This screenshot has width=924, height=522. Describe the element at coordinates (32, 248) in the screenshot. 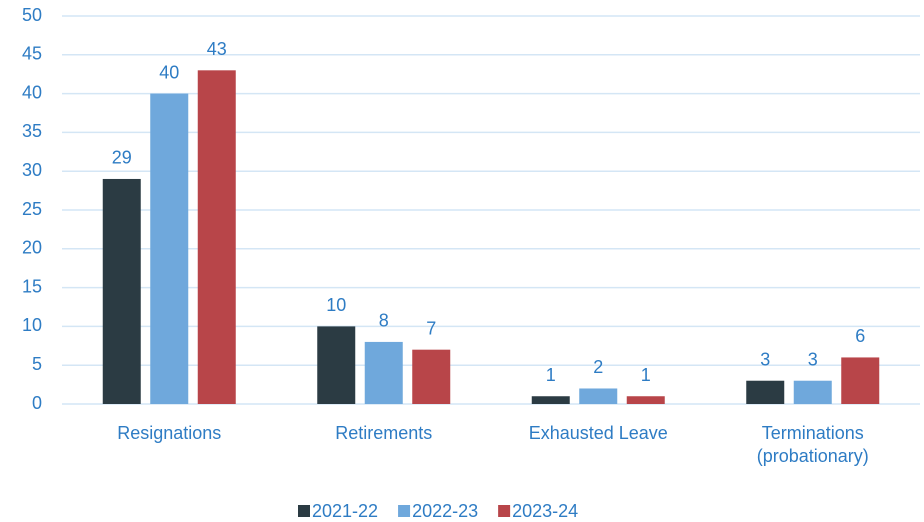

I see `y-tick-label: 20` at that location.